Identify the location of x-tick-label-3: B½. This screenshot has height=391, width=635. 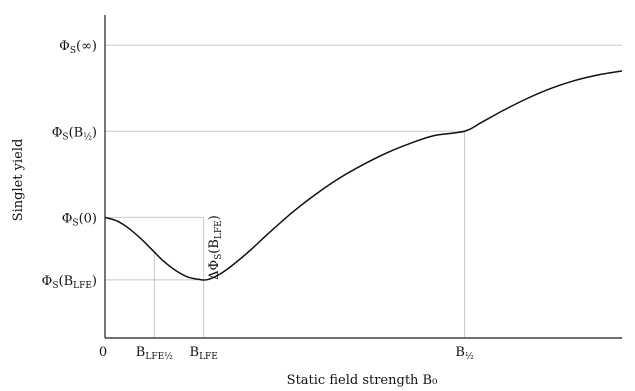
(464, 353).